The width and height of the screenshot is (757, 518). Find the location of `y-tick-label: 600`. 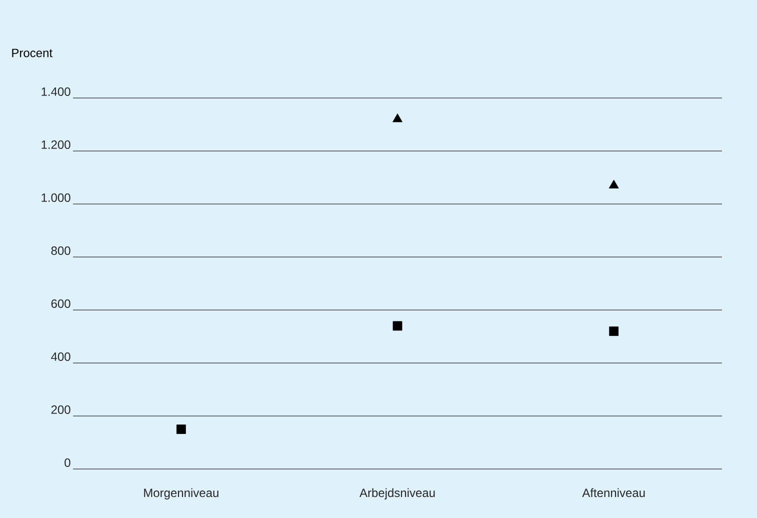

y-tick-label: 600 is located at coordinates (60, 303).